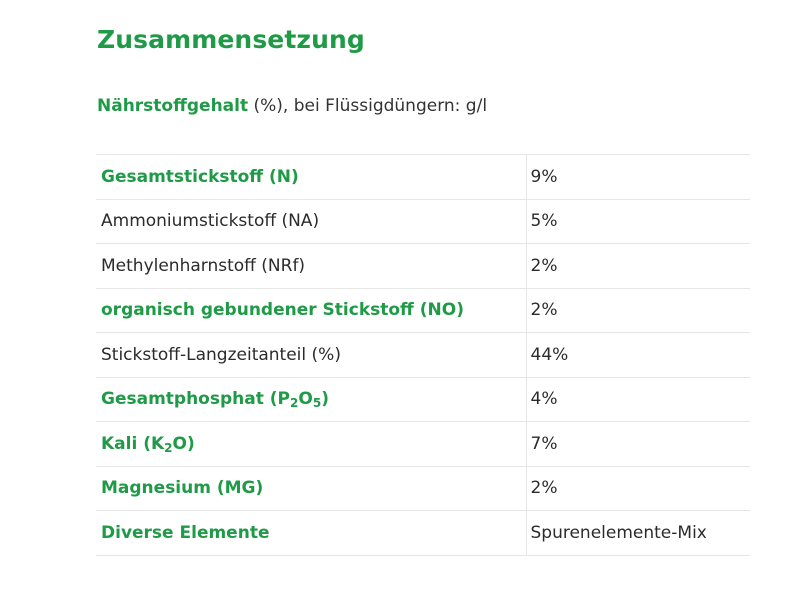  Describe the element at coordinates (317, 403) in the screenshot. I see `subscript: 5` at that location.